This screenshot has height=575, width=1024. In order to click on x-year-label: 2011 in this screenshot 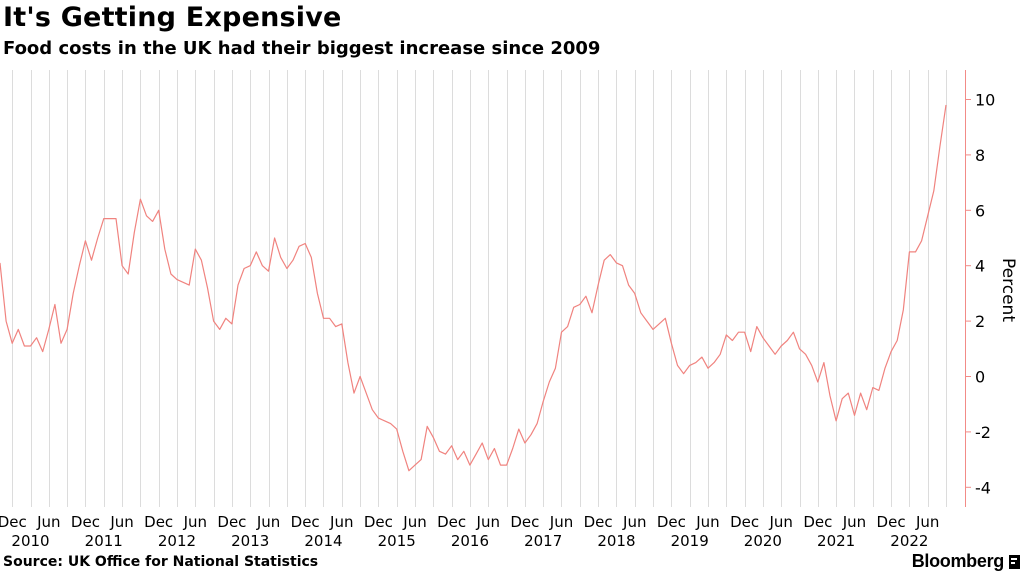, I will do `click(104, 541)`.